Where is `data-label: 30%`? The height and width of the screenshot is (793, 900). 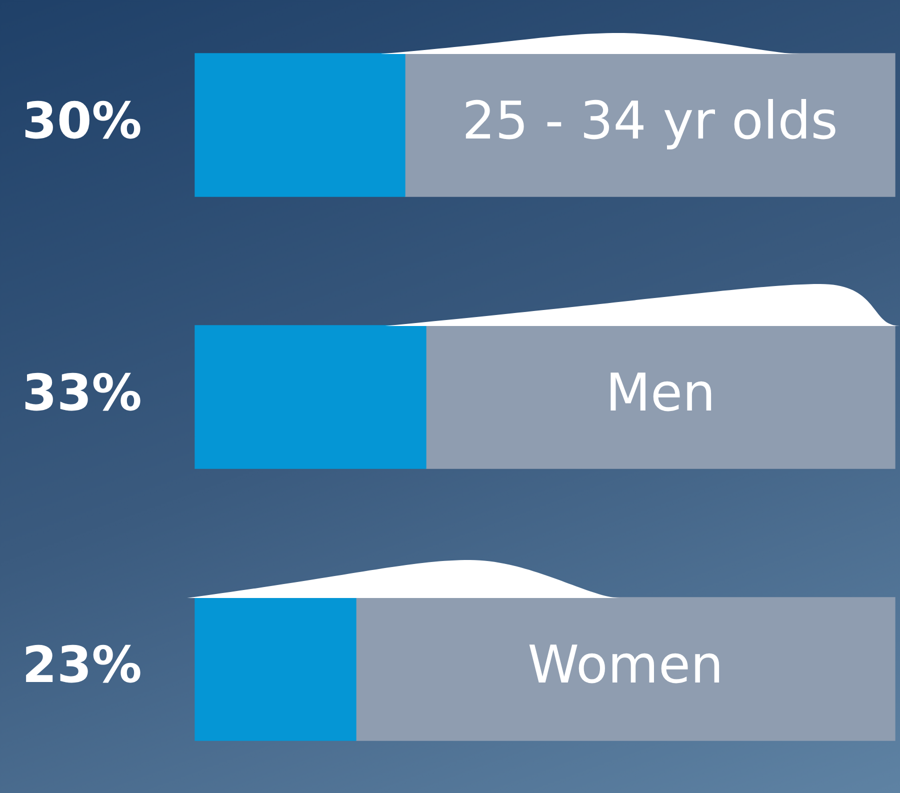
data-label: 30% is located at coordinates (82, 121).